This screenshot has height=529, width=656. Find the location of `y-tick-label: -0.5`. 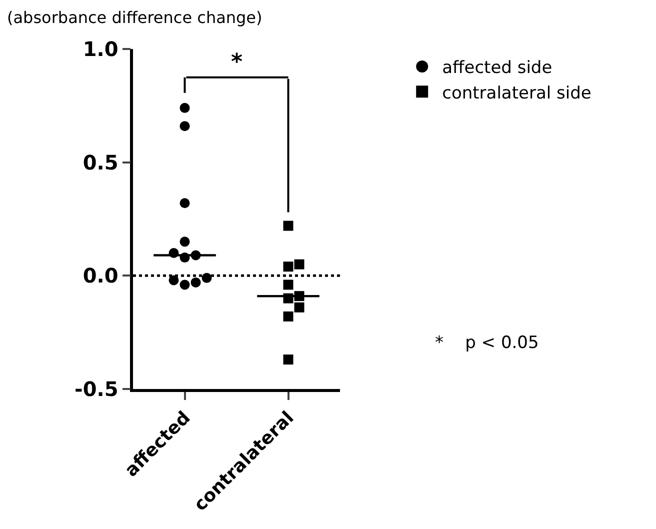

y-tick-label: -0.5 is located at coordinates (96, 389).